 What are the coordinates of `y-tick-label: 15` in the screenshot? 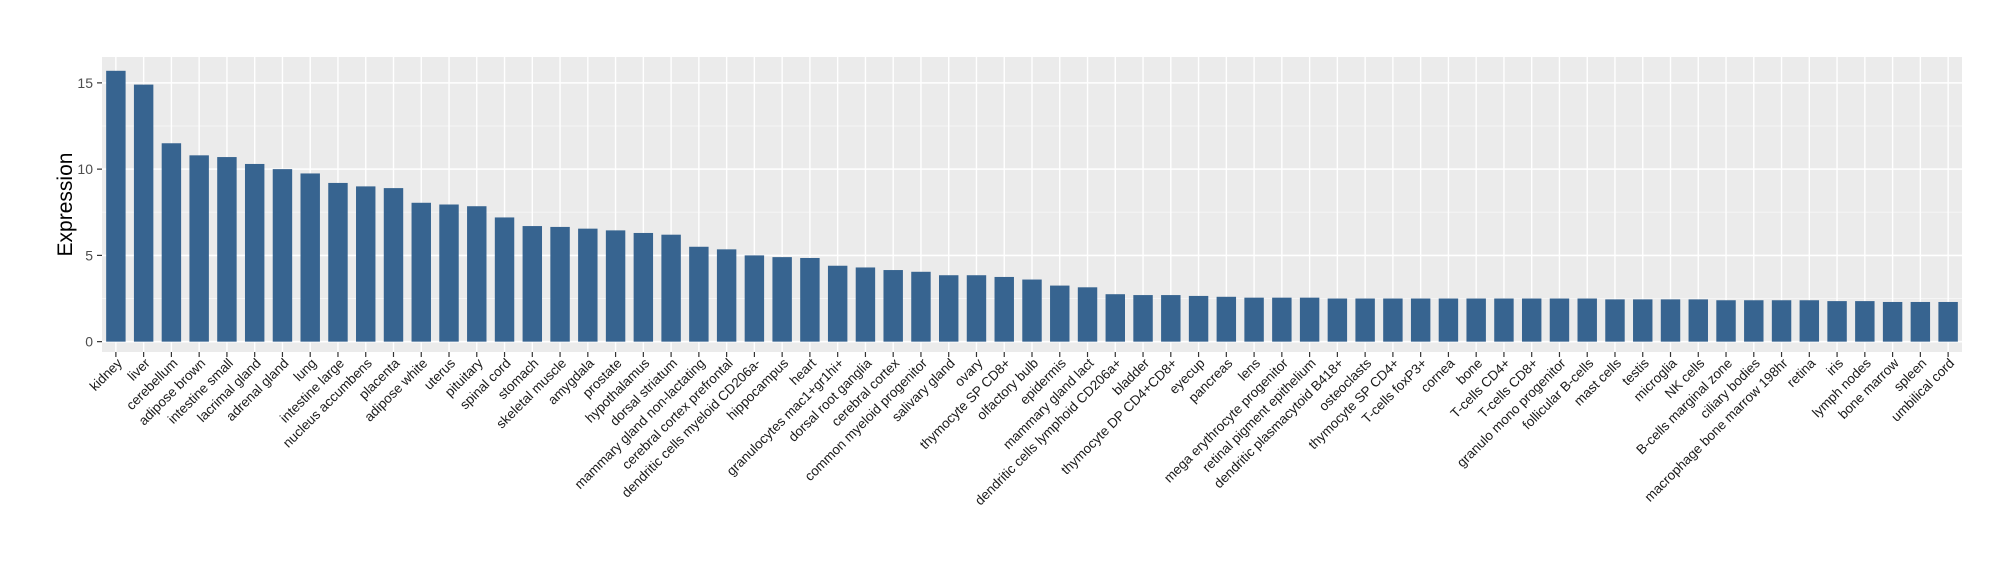 It's located at (85, 83).